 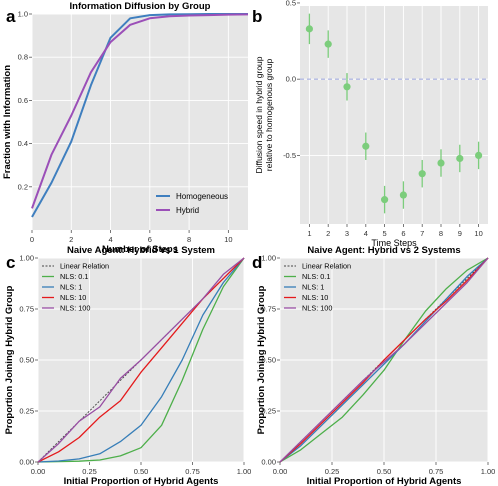 What do you see at coordinates (289, 155) in the screenshot?
I see `y-tick-label: -0.5` at bounding box center [289, 155].